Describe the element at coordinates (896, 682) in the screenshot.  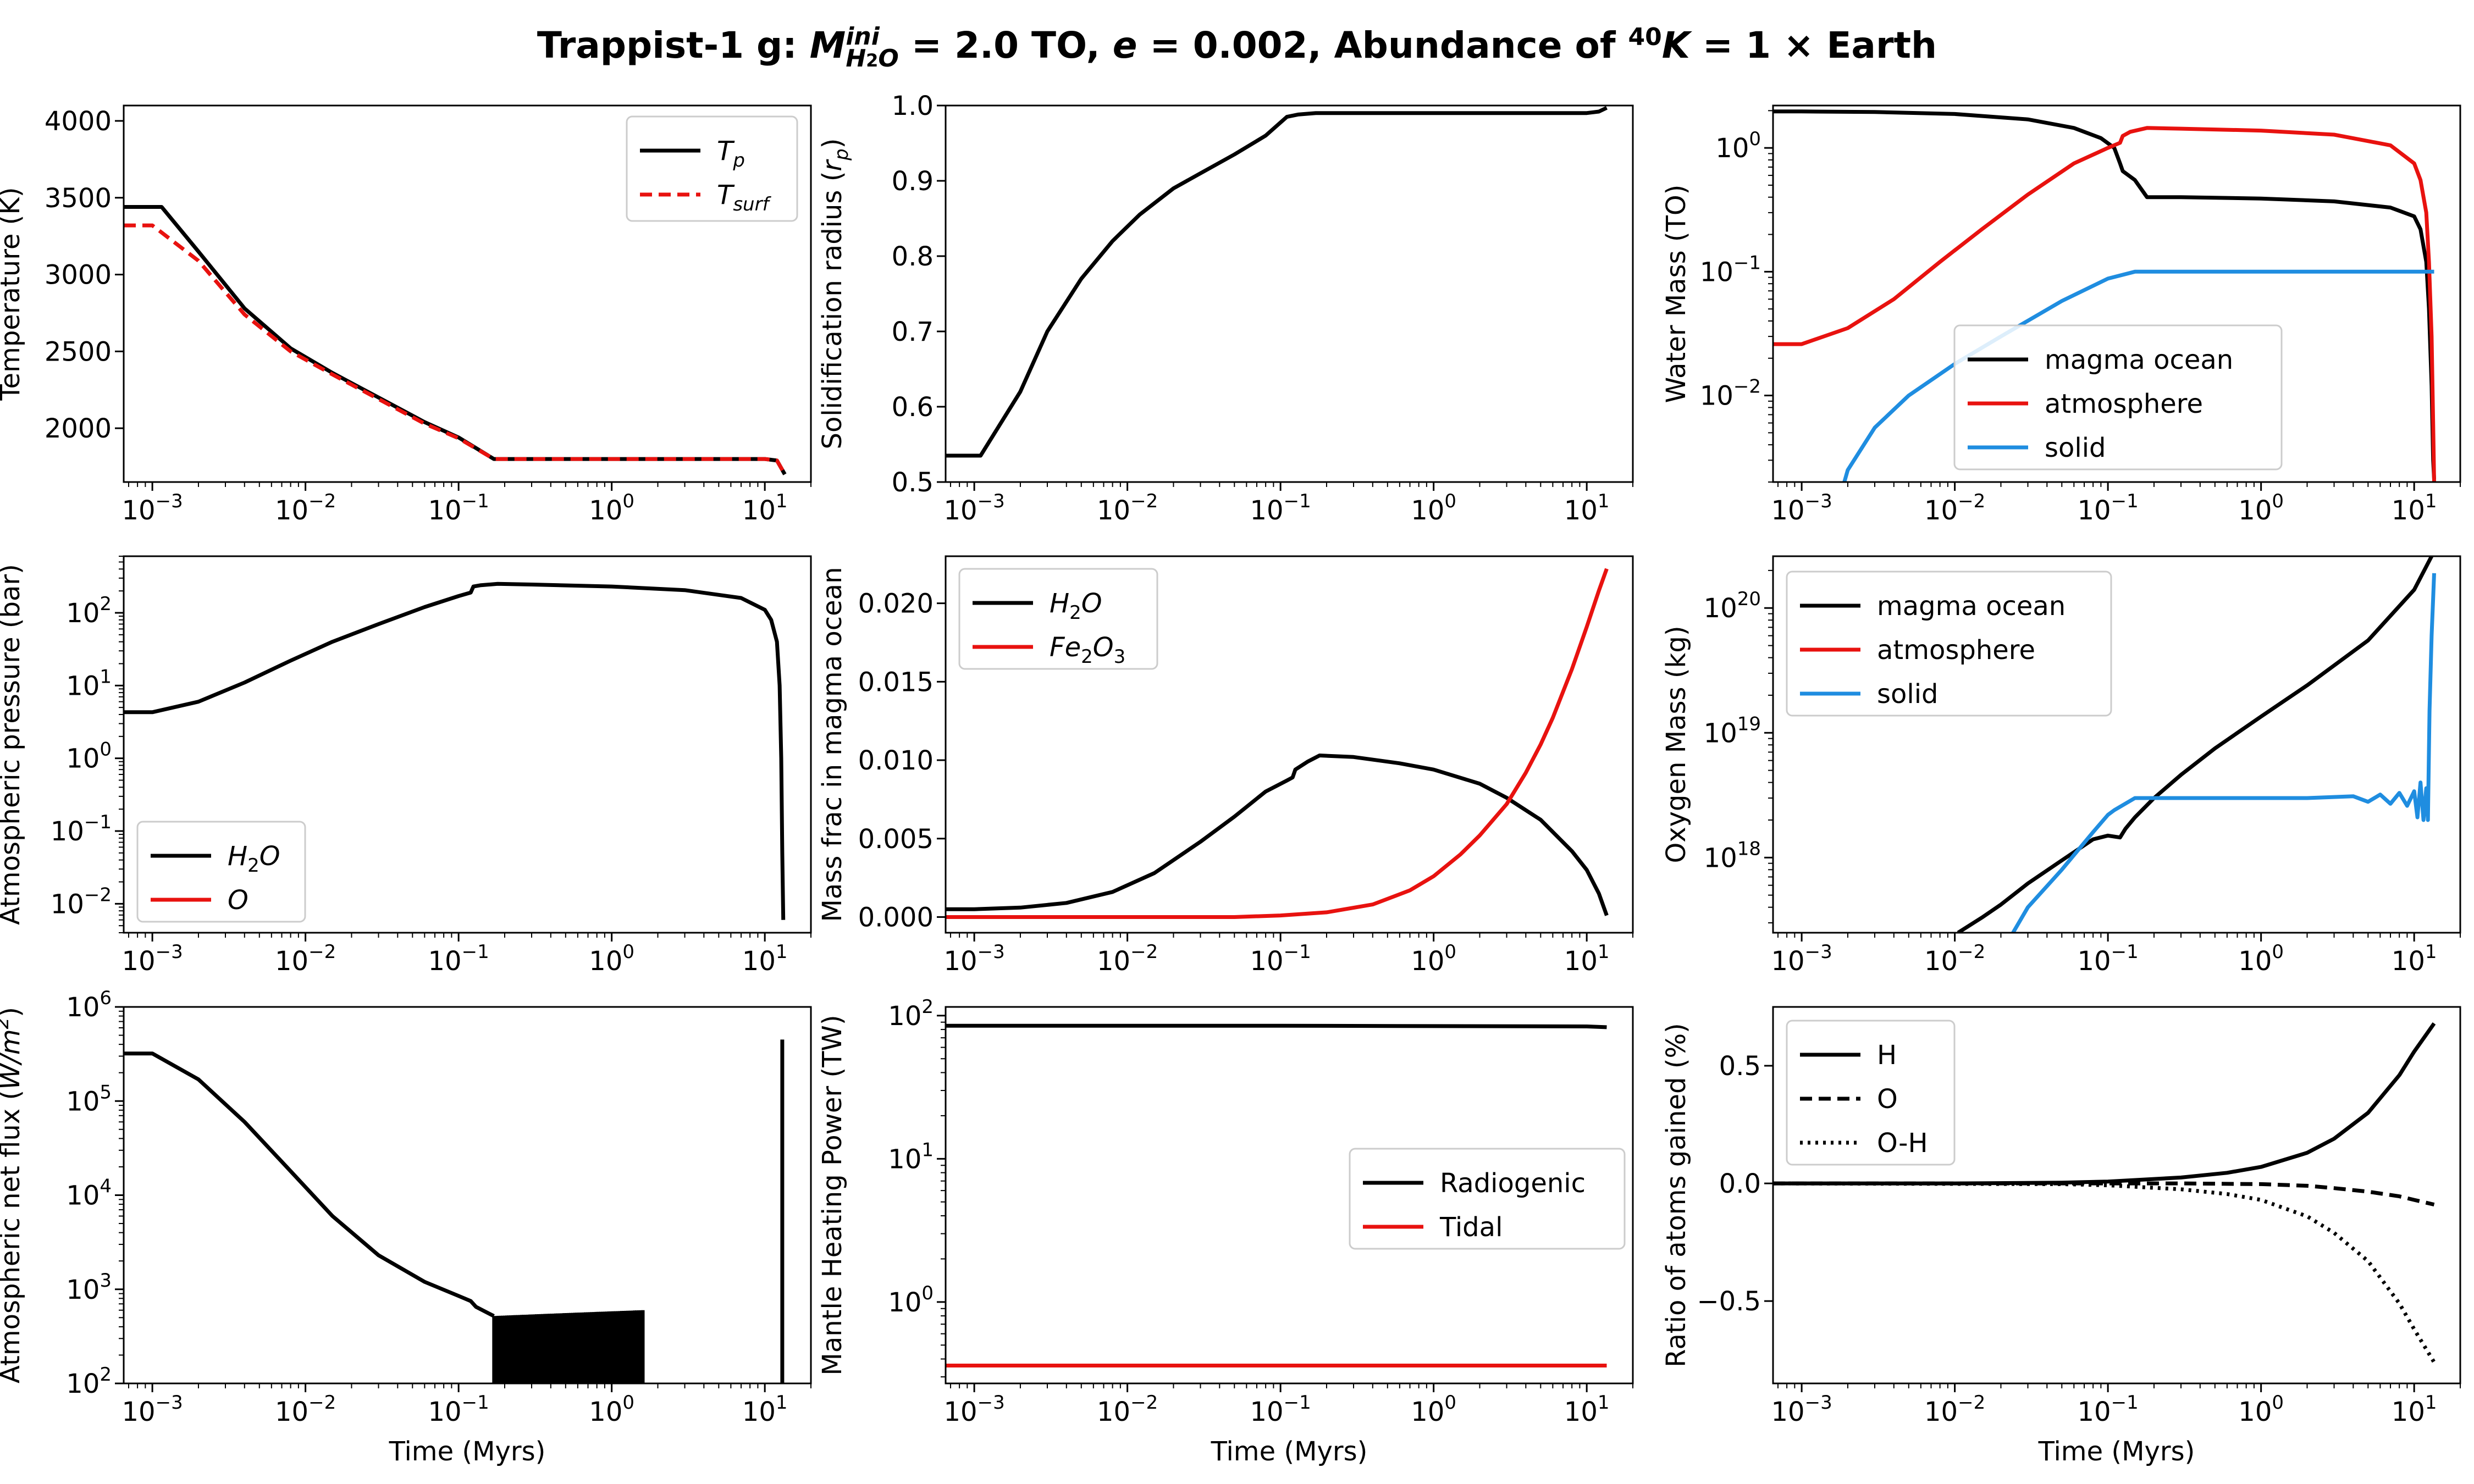
I see `y-tick-label: 0.015` at that location.